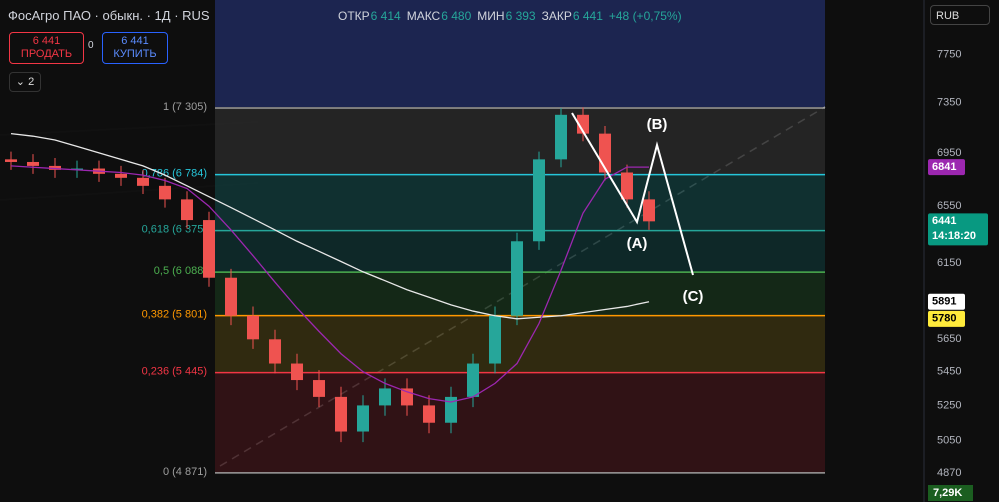 This screenshot has width=999, height=502. I want to click on fib-label: 0,618 (6 375), so click(174, 230).